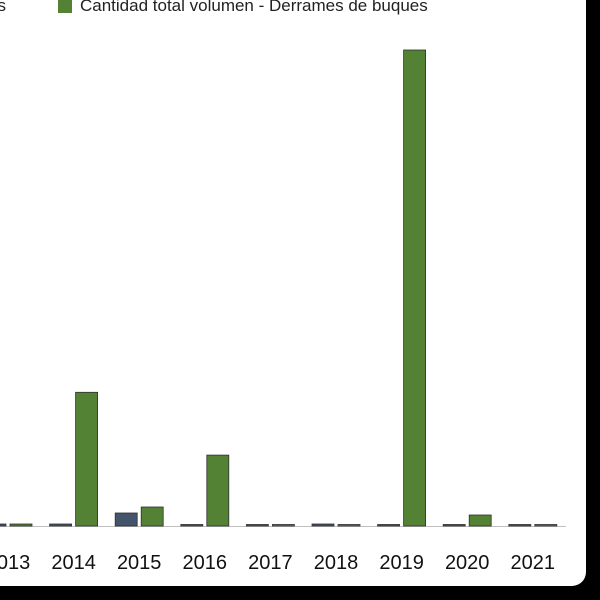 This screenshot has height=600, width=600. Describe the element at coordinates (192, 525) in the screenshot. I see `bar-derrames-2016` at that location.